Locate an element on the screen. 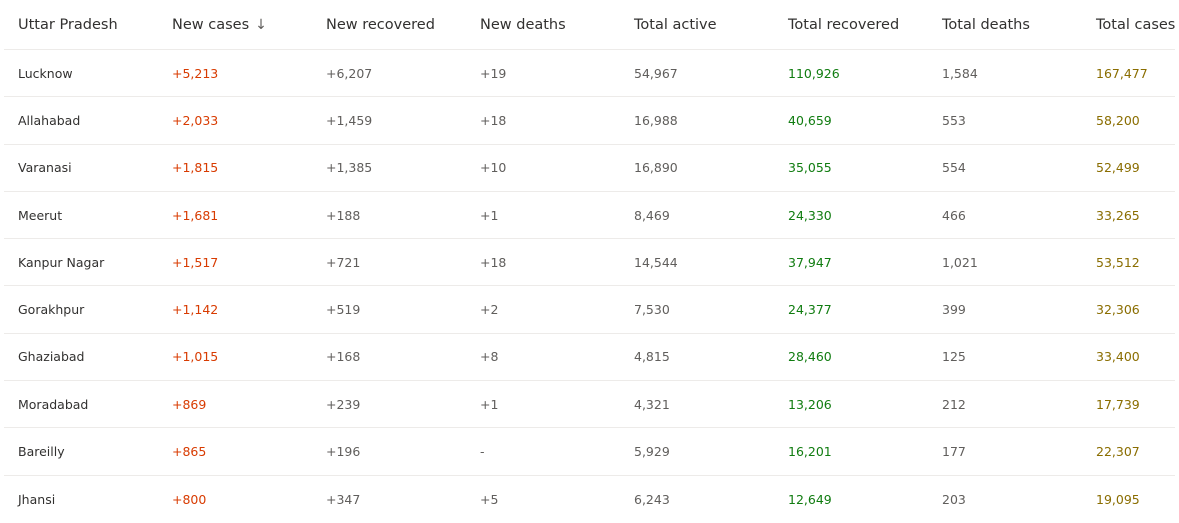  cell-new-recovered: +168 is located at coordinates (343, 357).